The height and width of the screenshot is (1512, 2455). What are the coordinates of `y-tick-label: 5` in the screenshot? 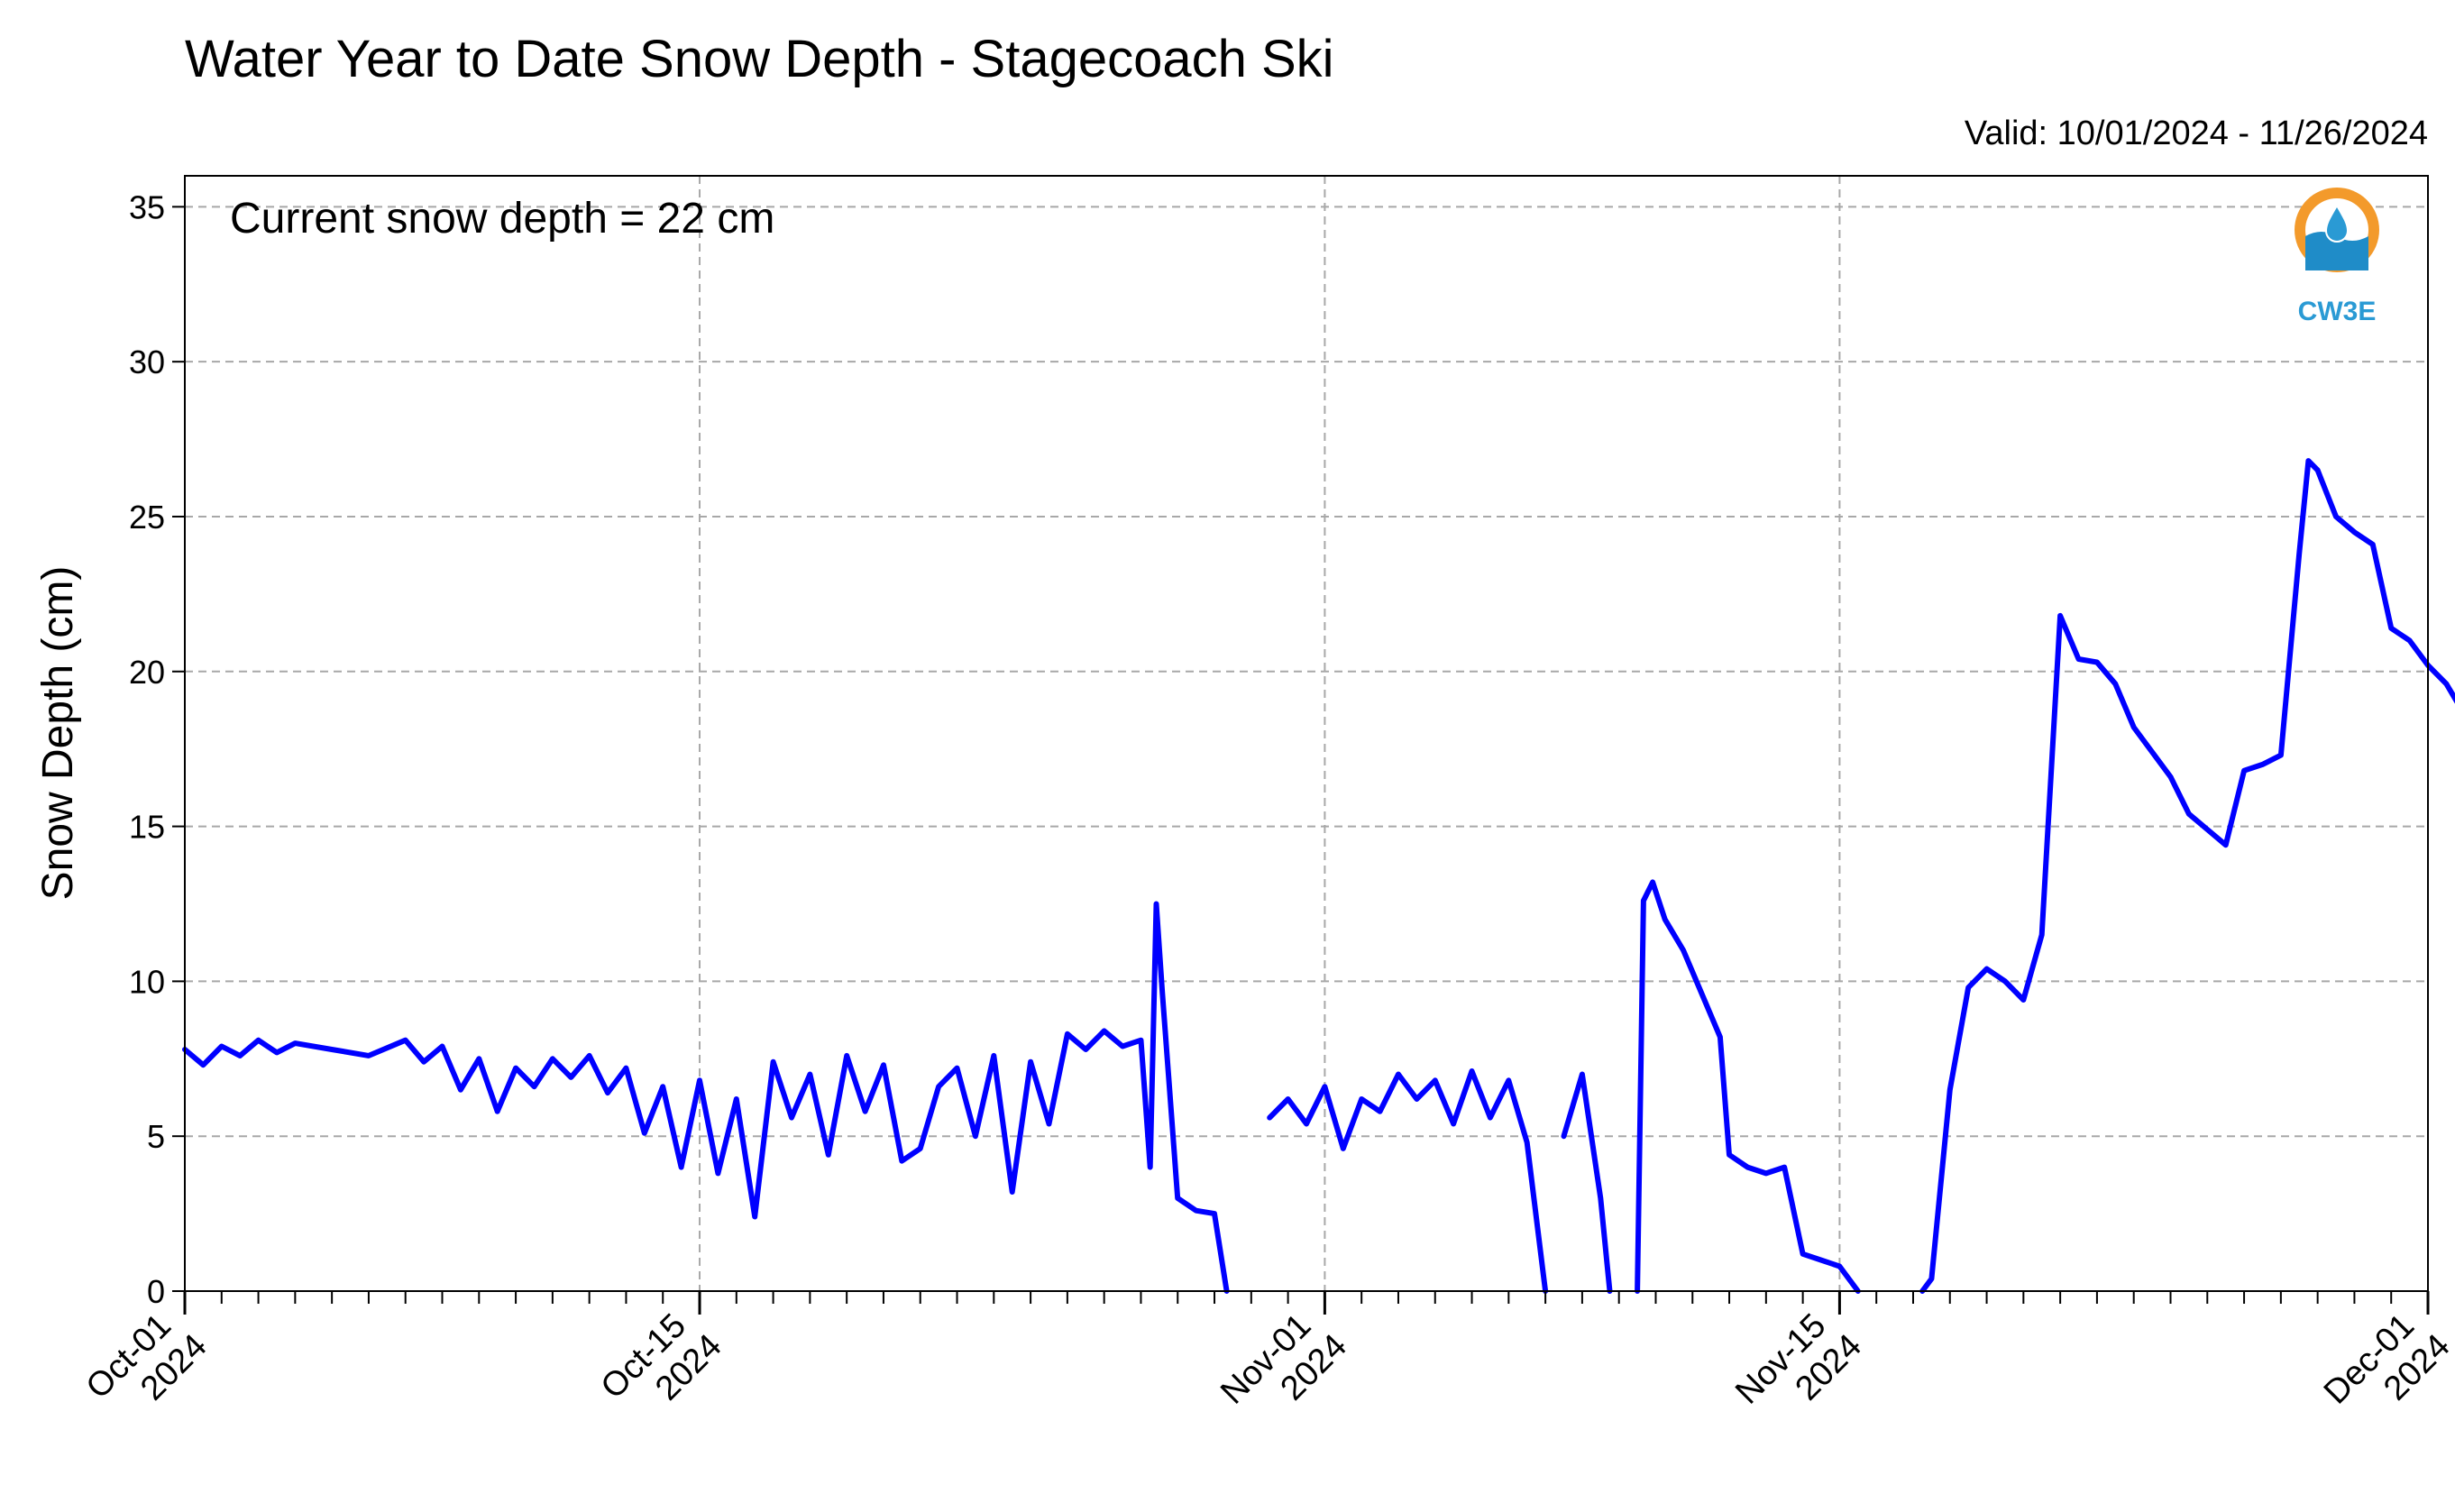 It's located at (156, 1137).